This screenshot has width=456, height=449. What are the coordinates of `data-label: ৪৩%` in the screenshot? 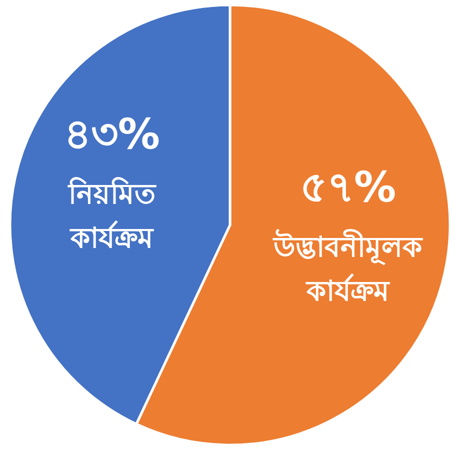 It's located at (112, 134).